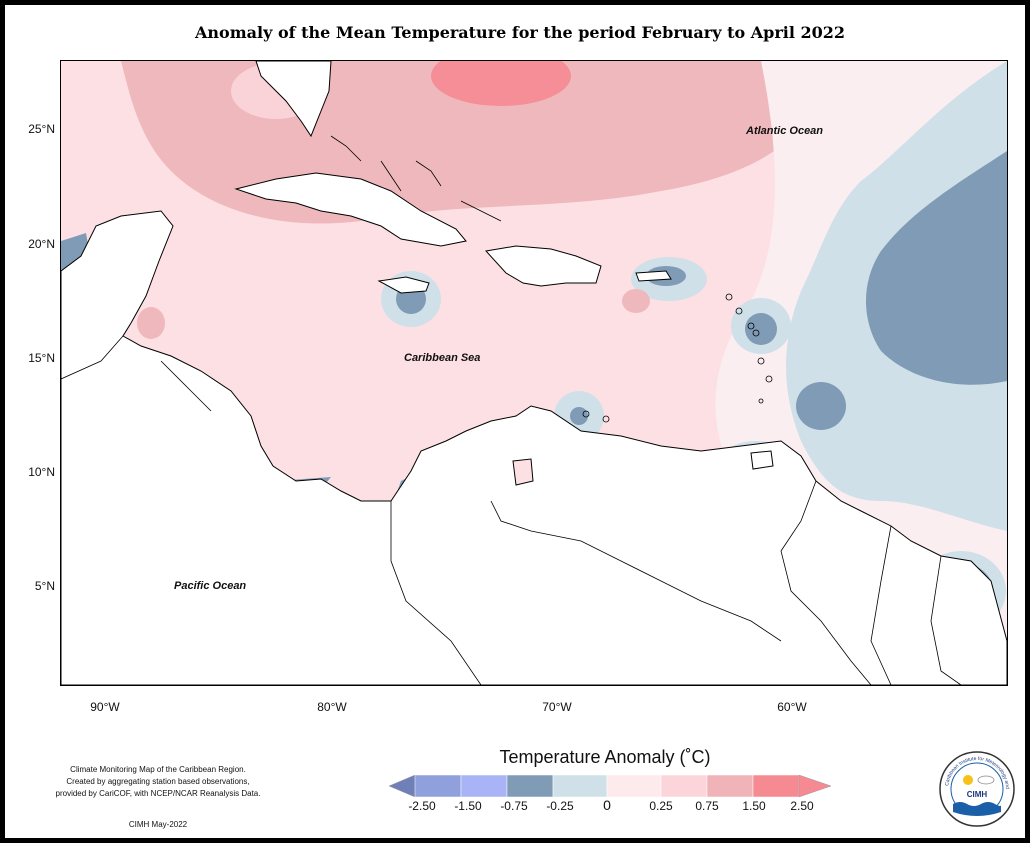  Describe the element at coordinates (579, 416) in the screenshot. I see `anomaly-cool-curacao-core` at that location.